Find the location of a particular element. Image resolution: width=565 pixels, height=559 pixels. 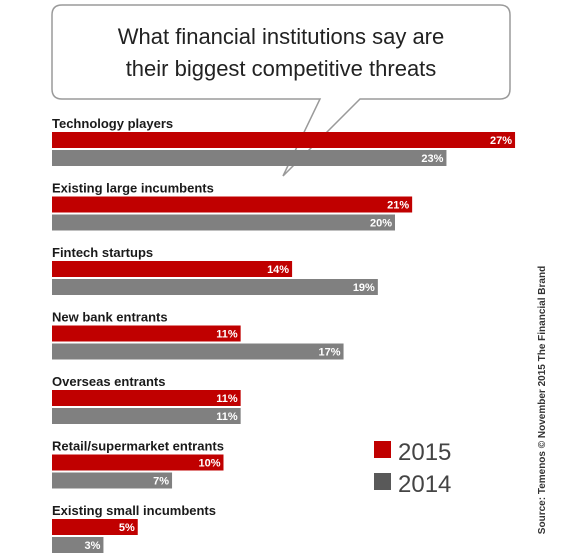

legend-label-2014: 2014 is located at coordinates (424, 484).